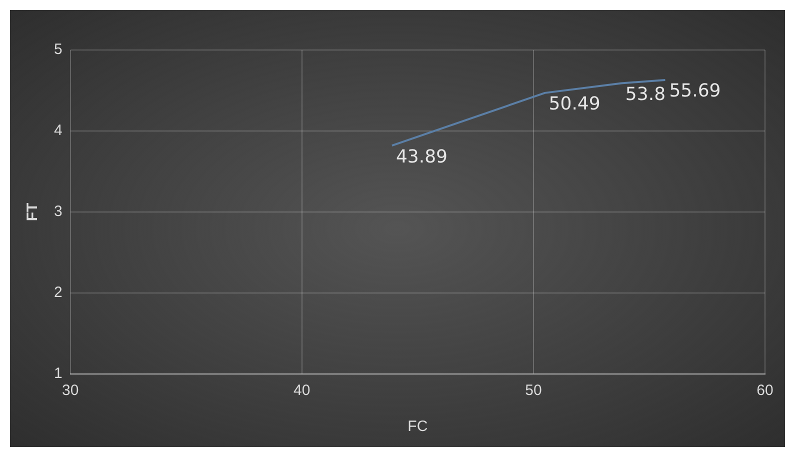 The image size is (795, 449). What do you see at coordinates (695, 91) in the screenshot?
I see `annotation: 55.69` at bounding box center [695, 91].